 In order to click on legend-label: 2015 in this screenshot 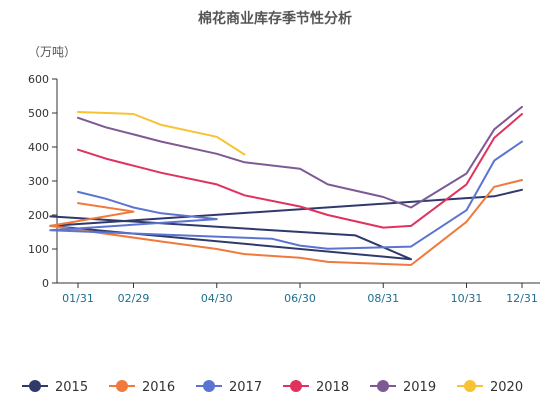, I will do `click(71, 387)`.